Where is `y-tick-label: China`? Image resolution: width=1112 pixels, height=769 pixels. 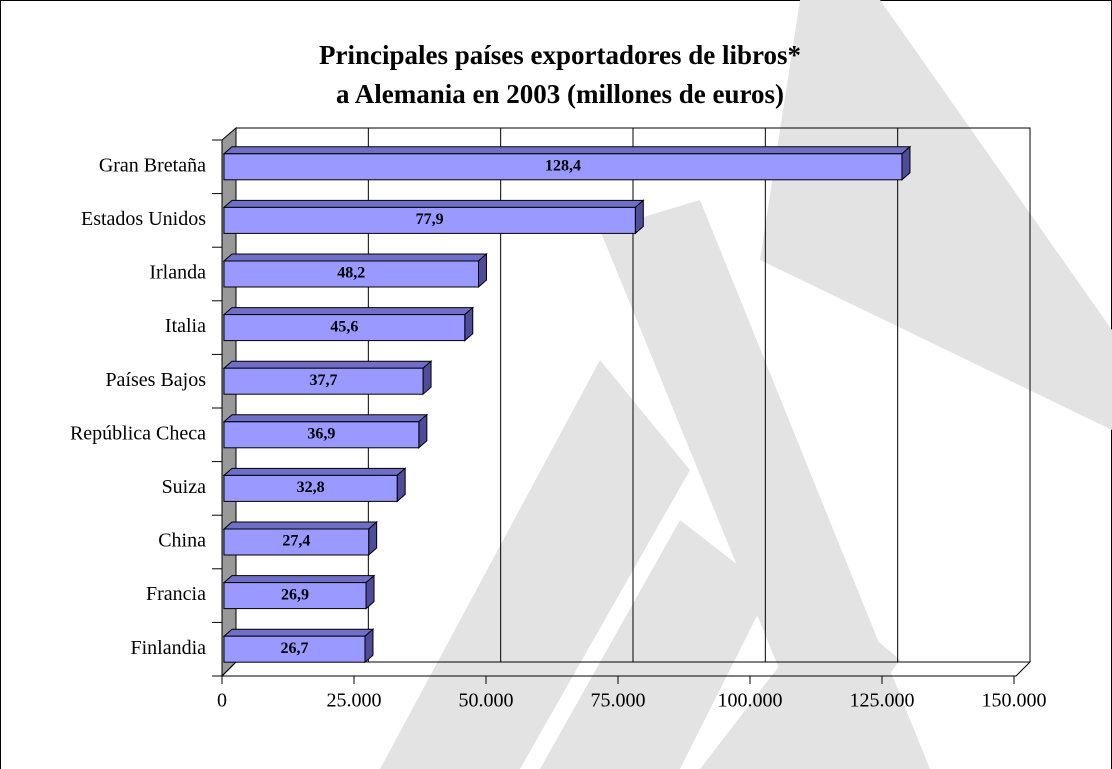
y-tick-label: China is located at coordinates (182, 541).